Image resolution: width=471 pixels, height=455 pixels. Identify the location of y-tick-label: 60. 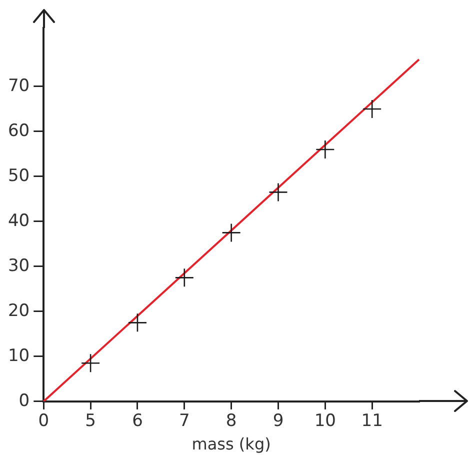
(19, 130).